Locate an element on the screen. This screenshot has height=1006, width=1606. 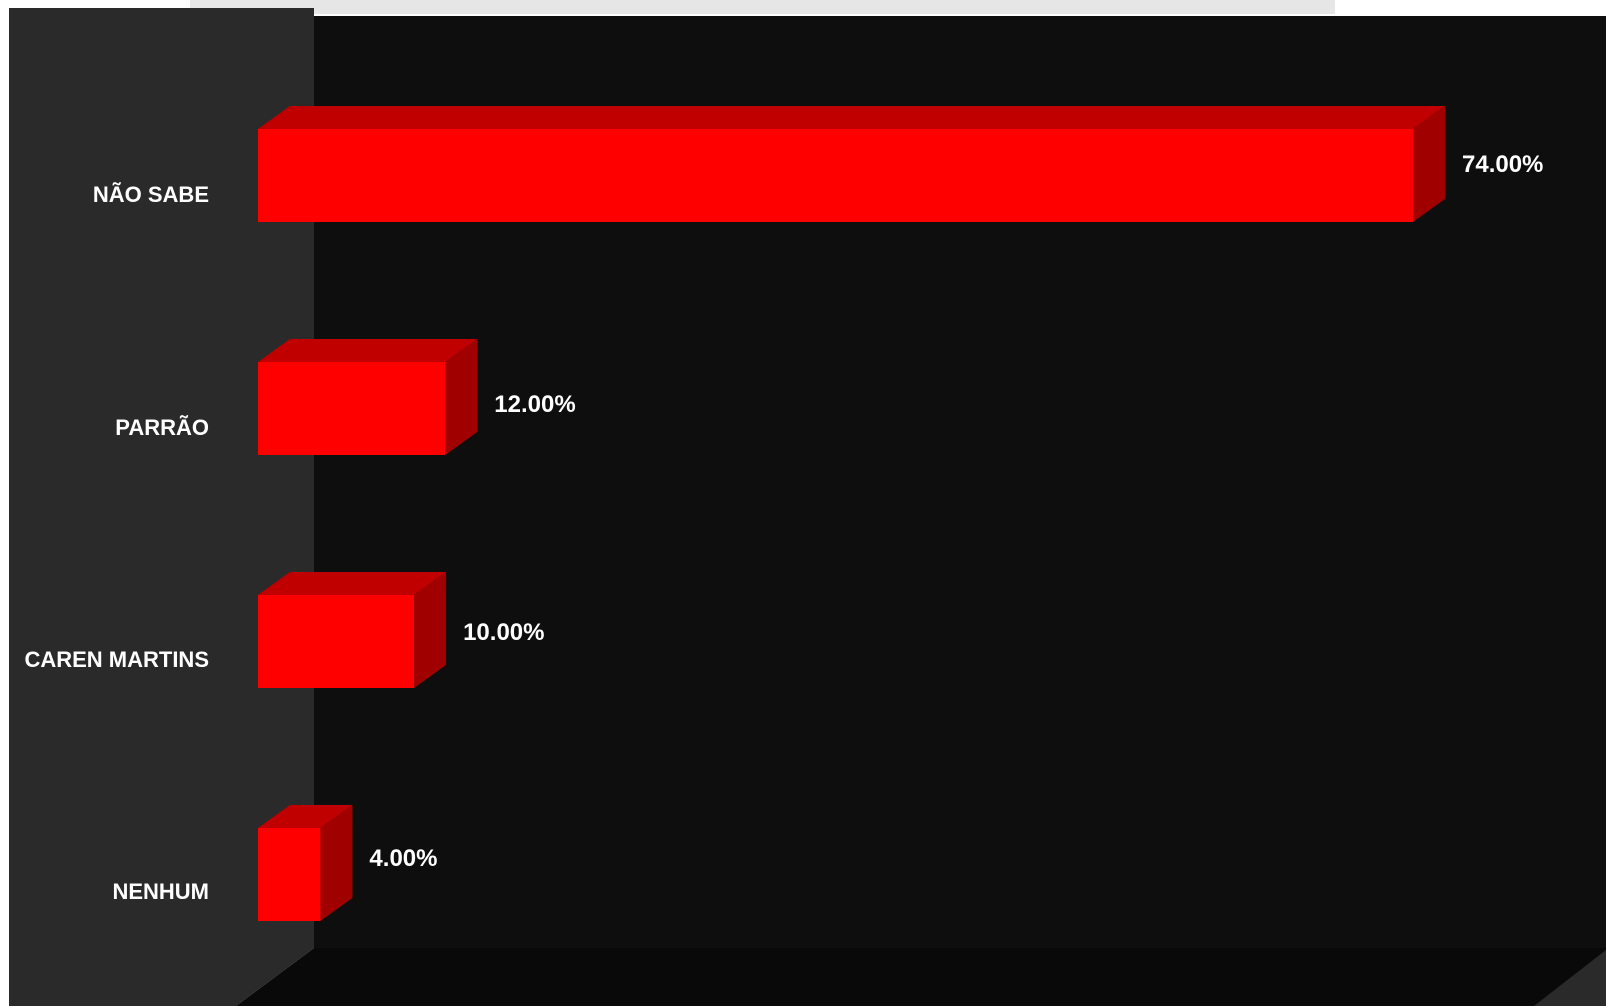
category-label: PARRÃO is located at coordinates (162, 427).